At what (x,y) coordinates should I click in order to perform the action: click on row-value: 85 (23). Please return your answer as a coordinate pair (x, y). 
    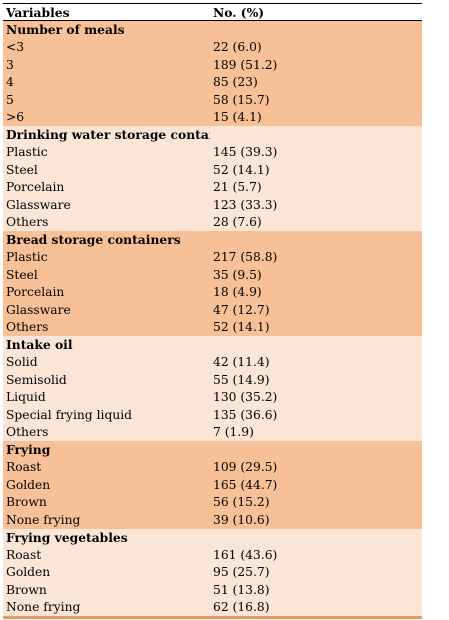
    Looking at the image, I should click on (235, 82).